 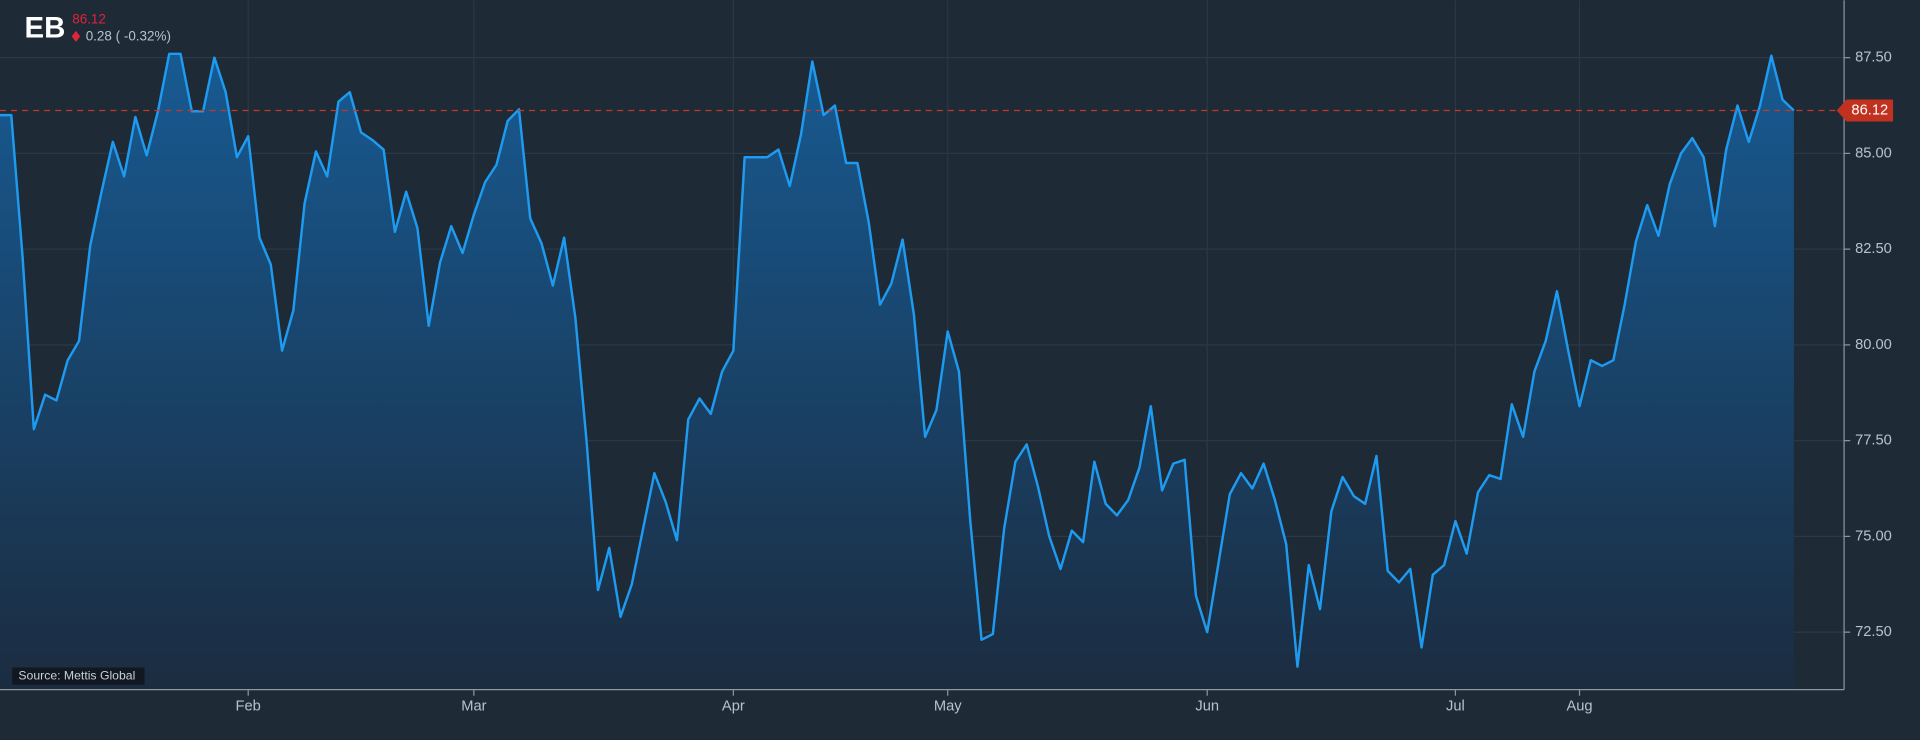 What do you see at coordinates (1873, 441) in the screenshot?
I see `y-tick-label: 77.50` at bounding box center [1873, 441].